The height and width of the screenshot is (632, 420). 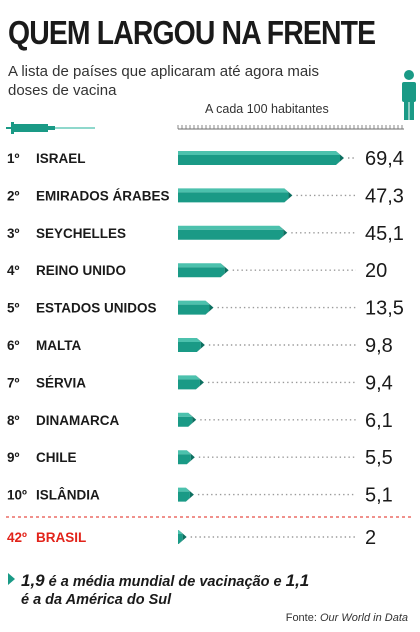 I want to click on bar-row: 6º MALTA 9,8, so click(x=200, y=346).